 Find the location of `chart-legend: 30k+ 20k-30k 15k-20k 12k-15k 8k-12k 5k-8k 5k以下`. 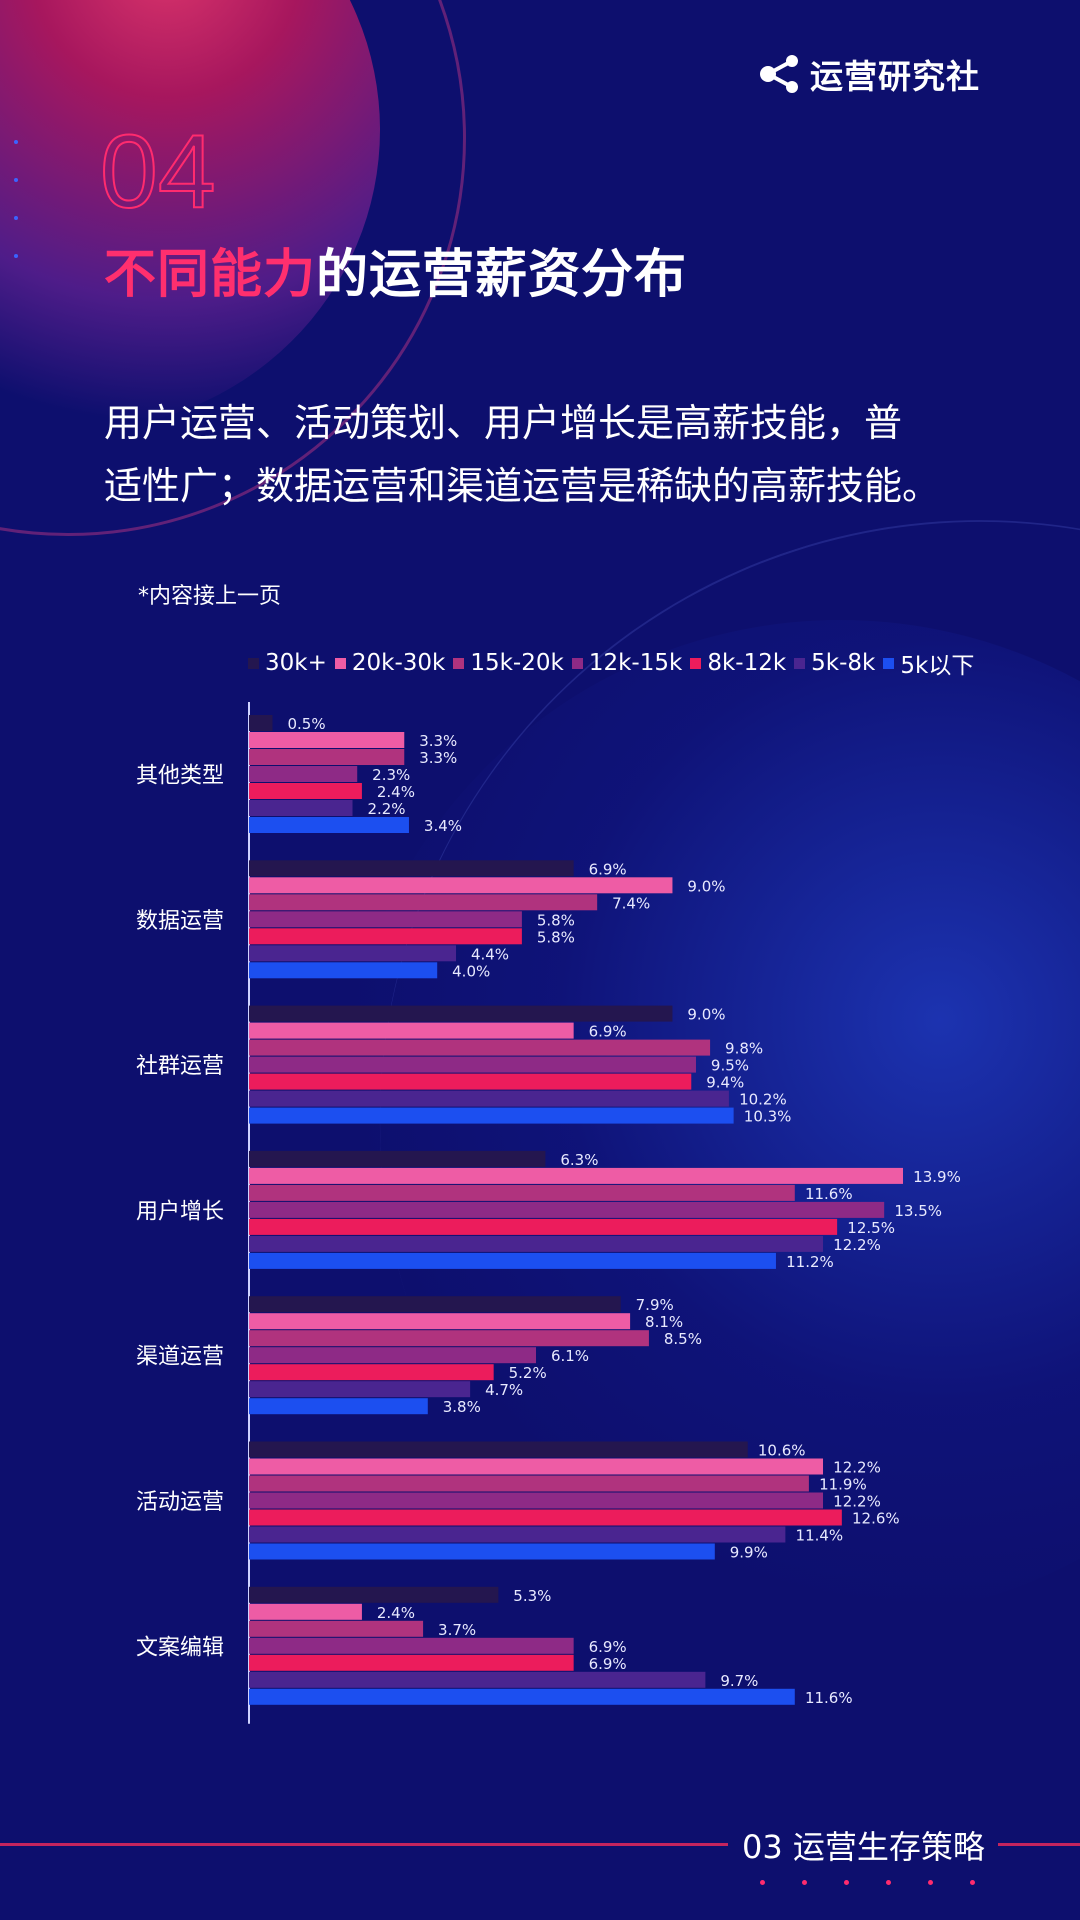

chart-legend: 30k+ 20k-30k 15k-20k 12k-15k 8k-12k 5k-8k 5k以下 is located at coordinates (615, 663).